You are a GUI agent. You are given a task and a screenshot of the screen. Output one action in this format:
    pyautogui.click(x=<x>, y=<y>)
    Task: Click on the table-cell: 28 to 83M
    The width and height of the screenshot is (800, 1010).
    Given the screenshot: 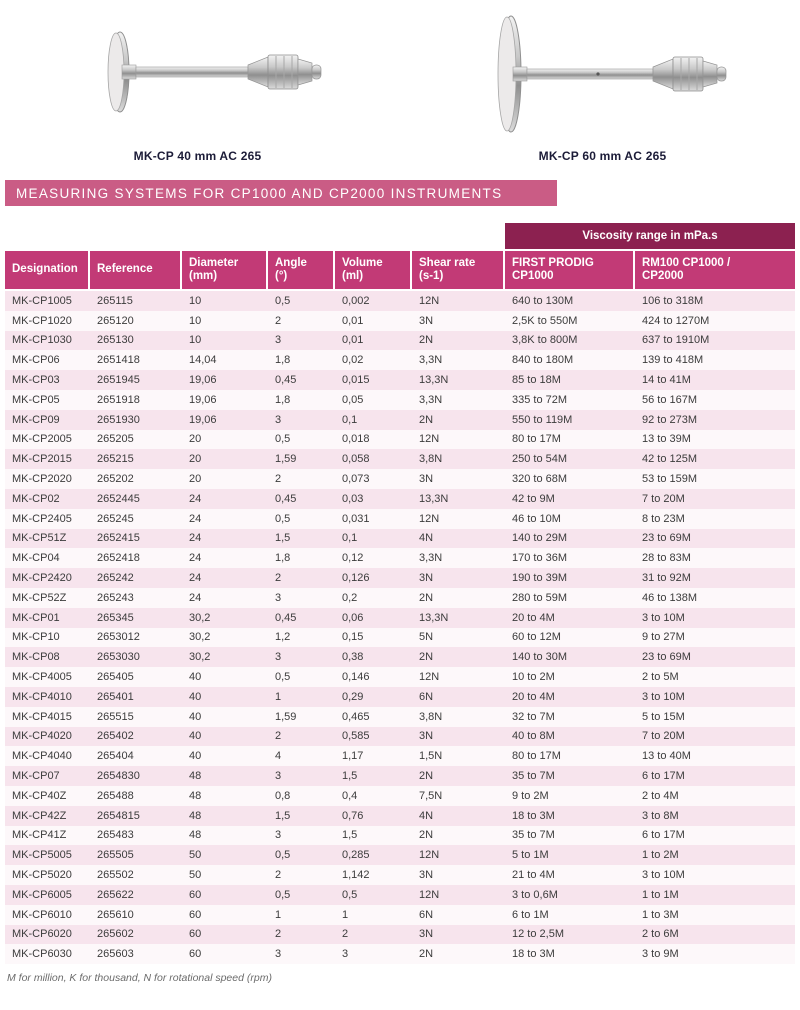 What is the action you would take?
    pyautogui.click(x=666, y=558)
    